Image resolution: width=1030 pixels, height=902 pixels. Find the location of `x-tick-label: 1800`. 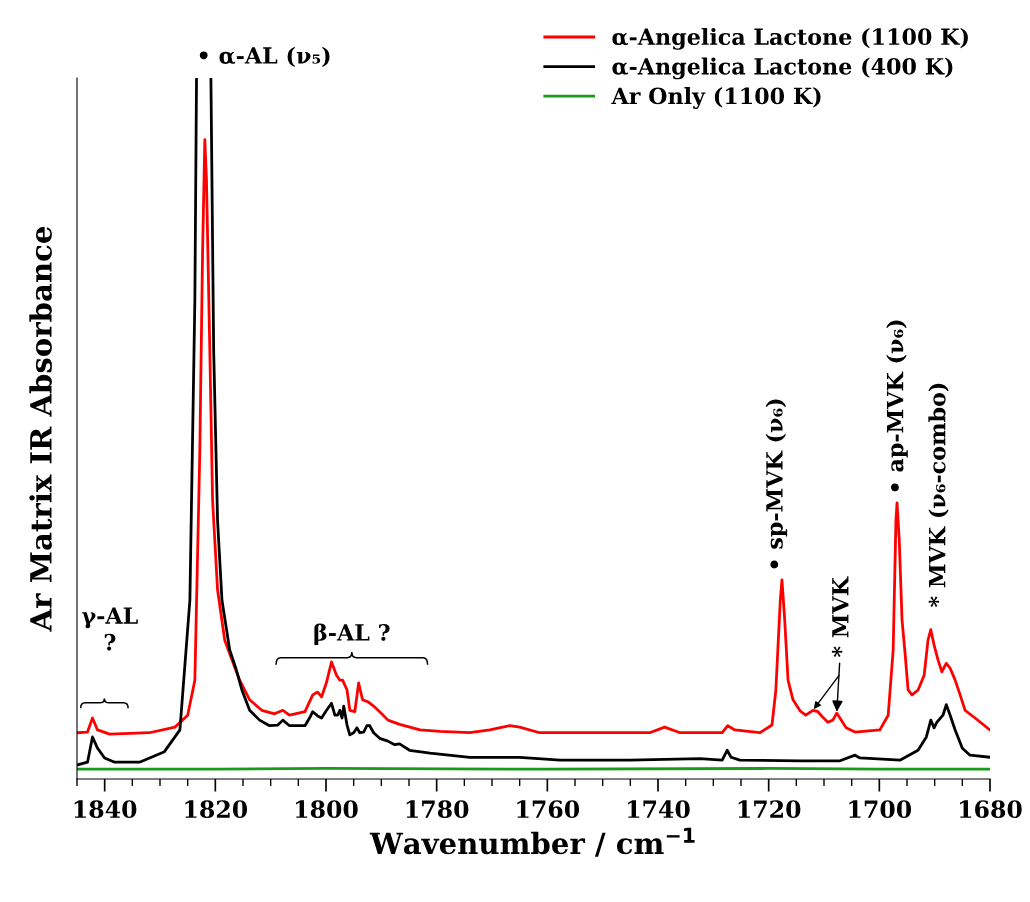

x-tick-label: 1800 is located at coordinates (327, 809).